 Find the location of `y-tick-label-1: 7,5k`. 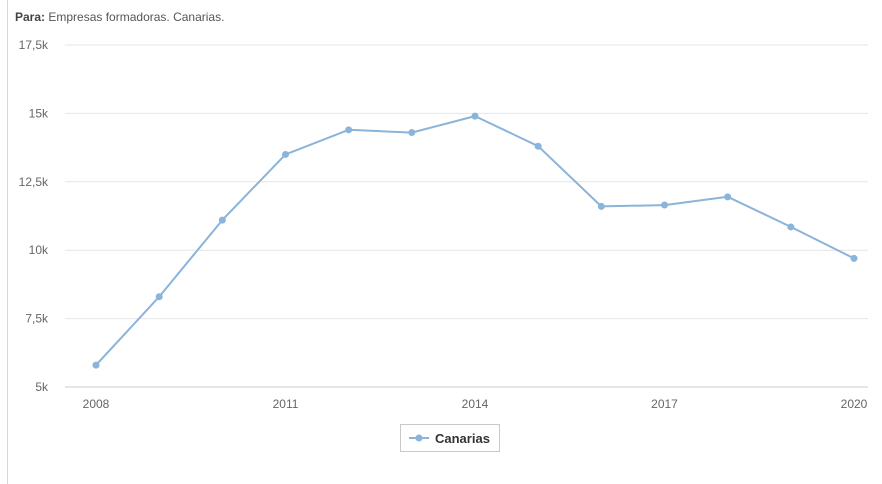

y-tick-label-1: 7,5k is located at coordinates (37, 319).